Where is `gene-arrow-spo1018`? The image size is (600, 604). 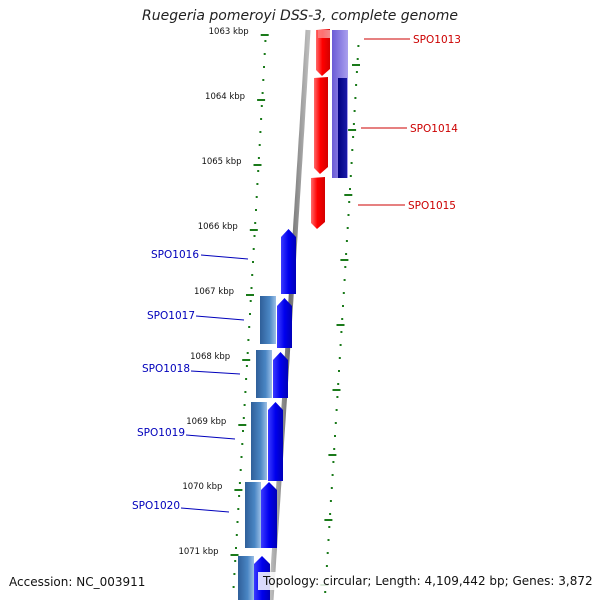
gene-arrow-spo1018 is located at coordinates (280, 375).